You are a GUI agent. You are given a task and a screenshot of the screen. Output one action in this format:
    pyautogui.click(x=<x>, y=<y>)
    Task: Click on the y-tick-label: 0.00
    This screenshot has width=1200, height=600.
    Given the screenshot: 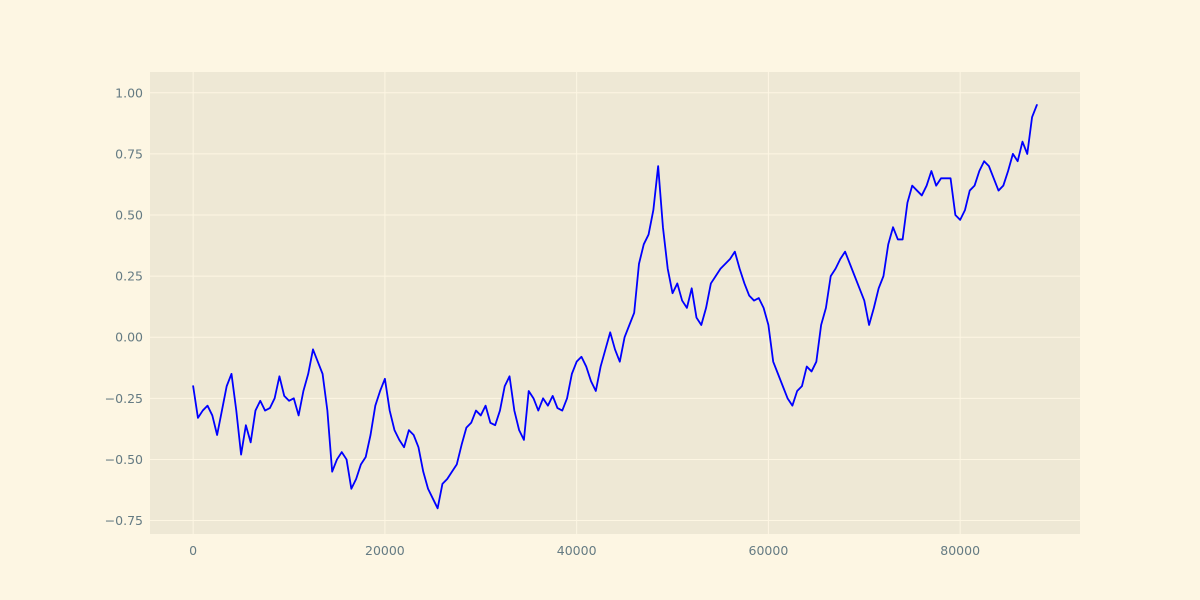 What is the action you would take?
    pyautogui.click(x=129, y=337)
    